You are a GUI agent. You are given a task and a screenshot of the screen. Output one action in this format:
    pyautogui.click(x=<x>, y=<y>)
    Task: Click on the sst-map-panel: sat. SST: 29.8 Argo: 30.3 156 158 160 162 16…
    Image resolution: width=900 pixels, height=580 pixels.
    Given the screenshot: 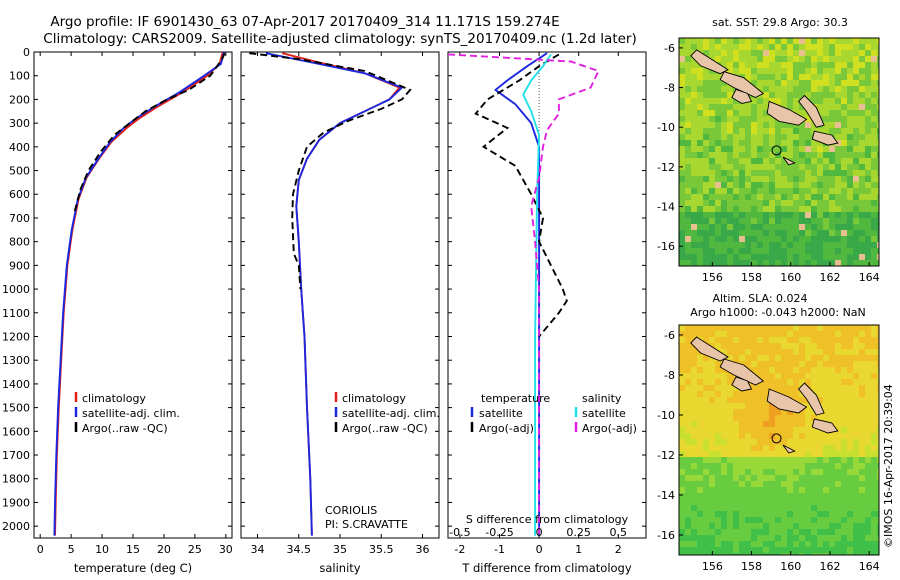 What is the action you would take?
    pyautogui.click(x=768, y=150)
    